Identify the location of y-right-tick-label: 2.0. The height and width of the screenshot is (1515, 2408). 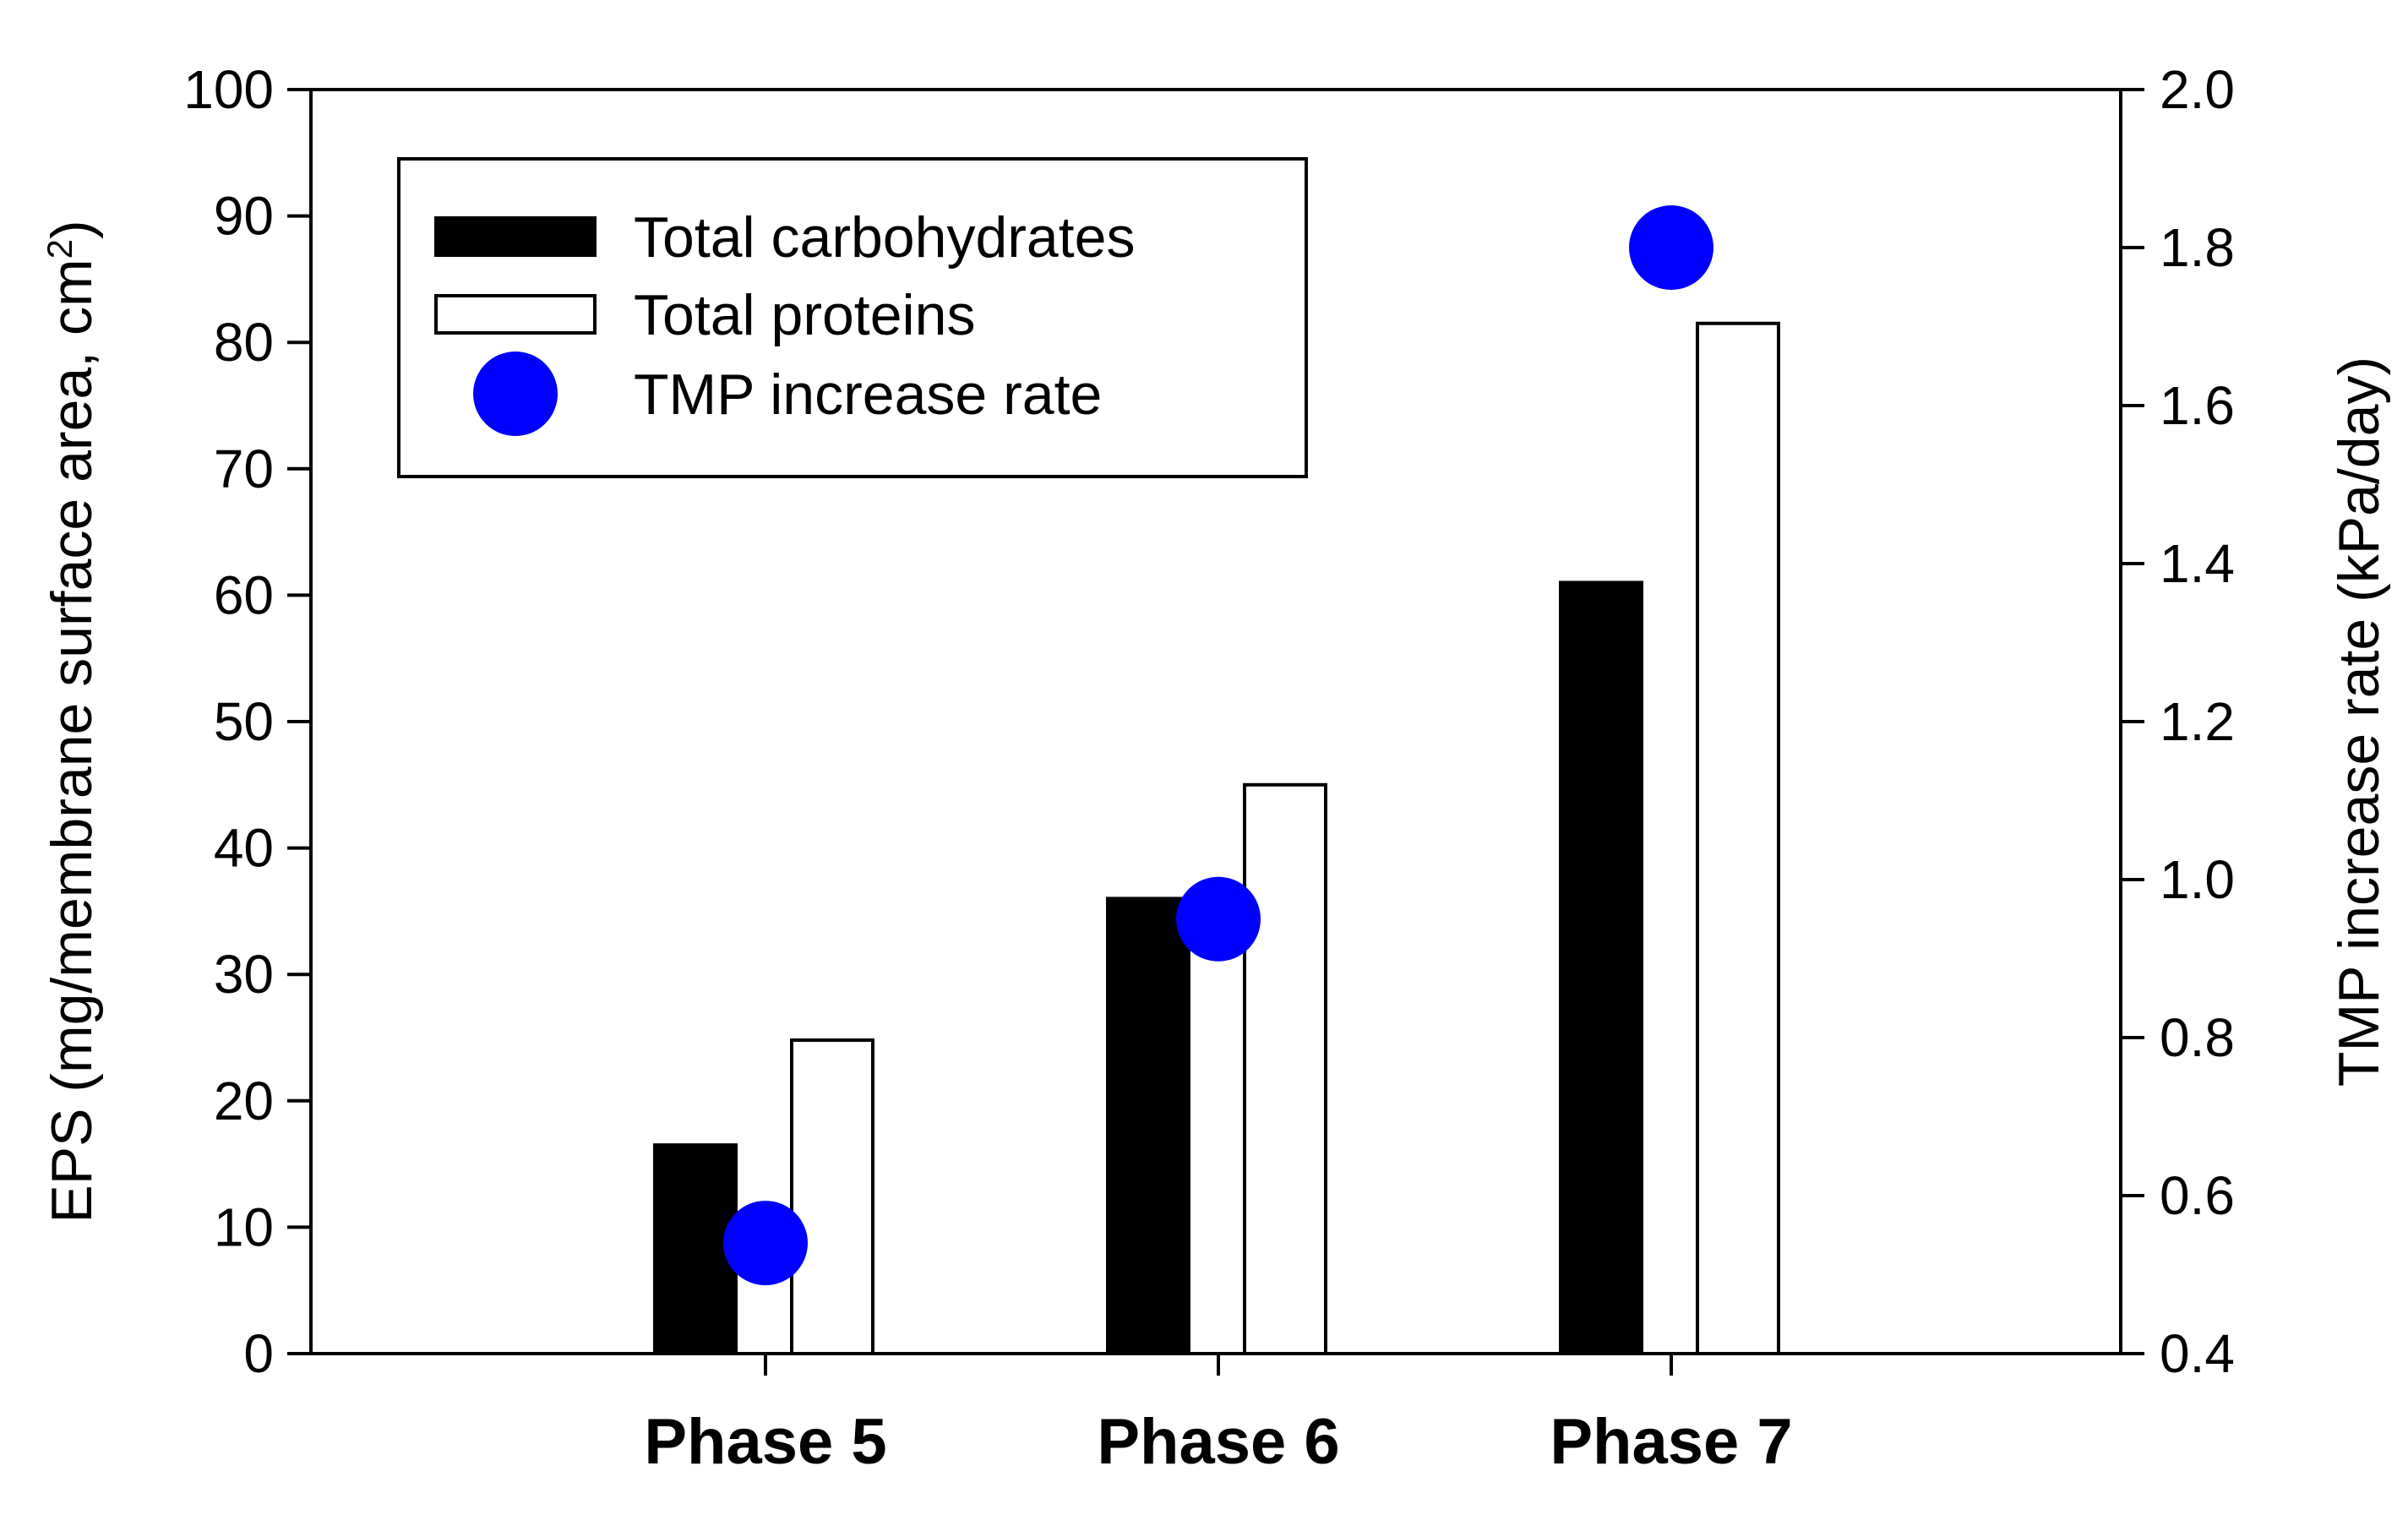
(2197, 89).